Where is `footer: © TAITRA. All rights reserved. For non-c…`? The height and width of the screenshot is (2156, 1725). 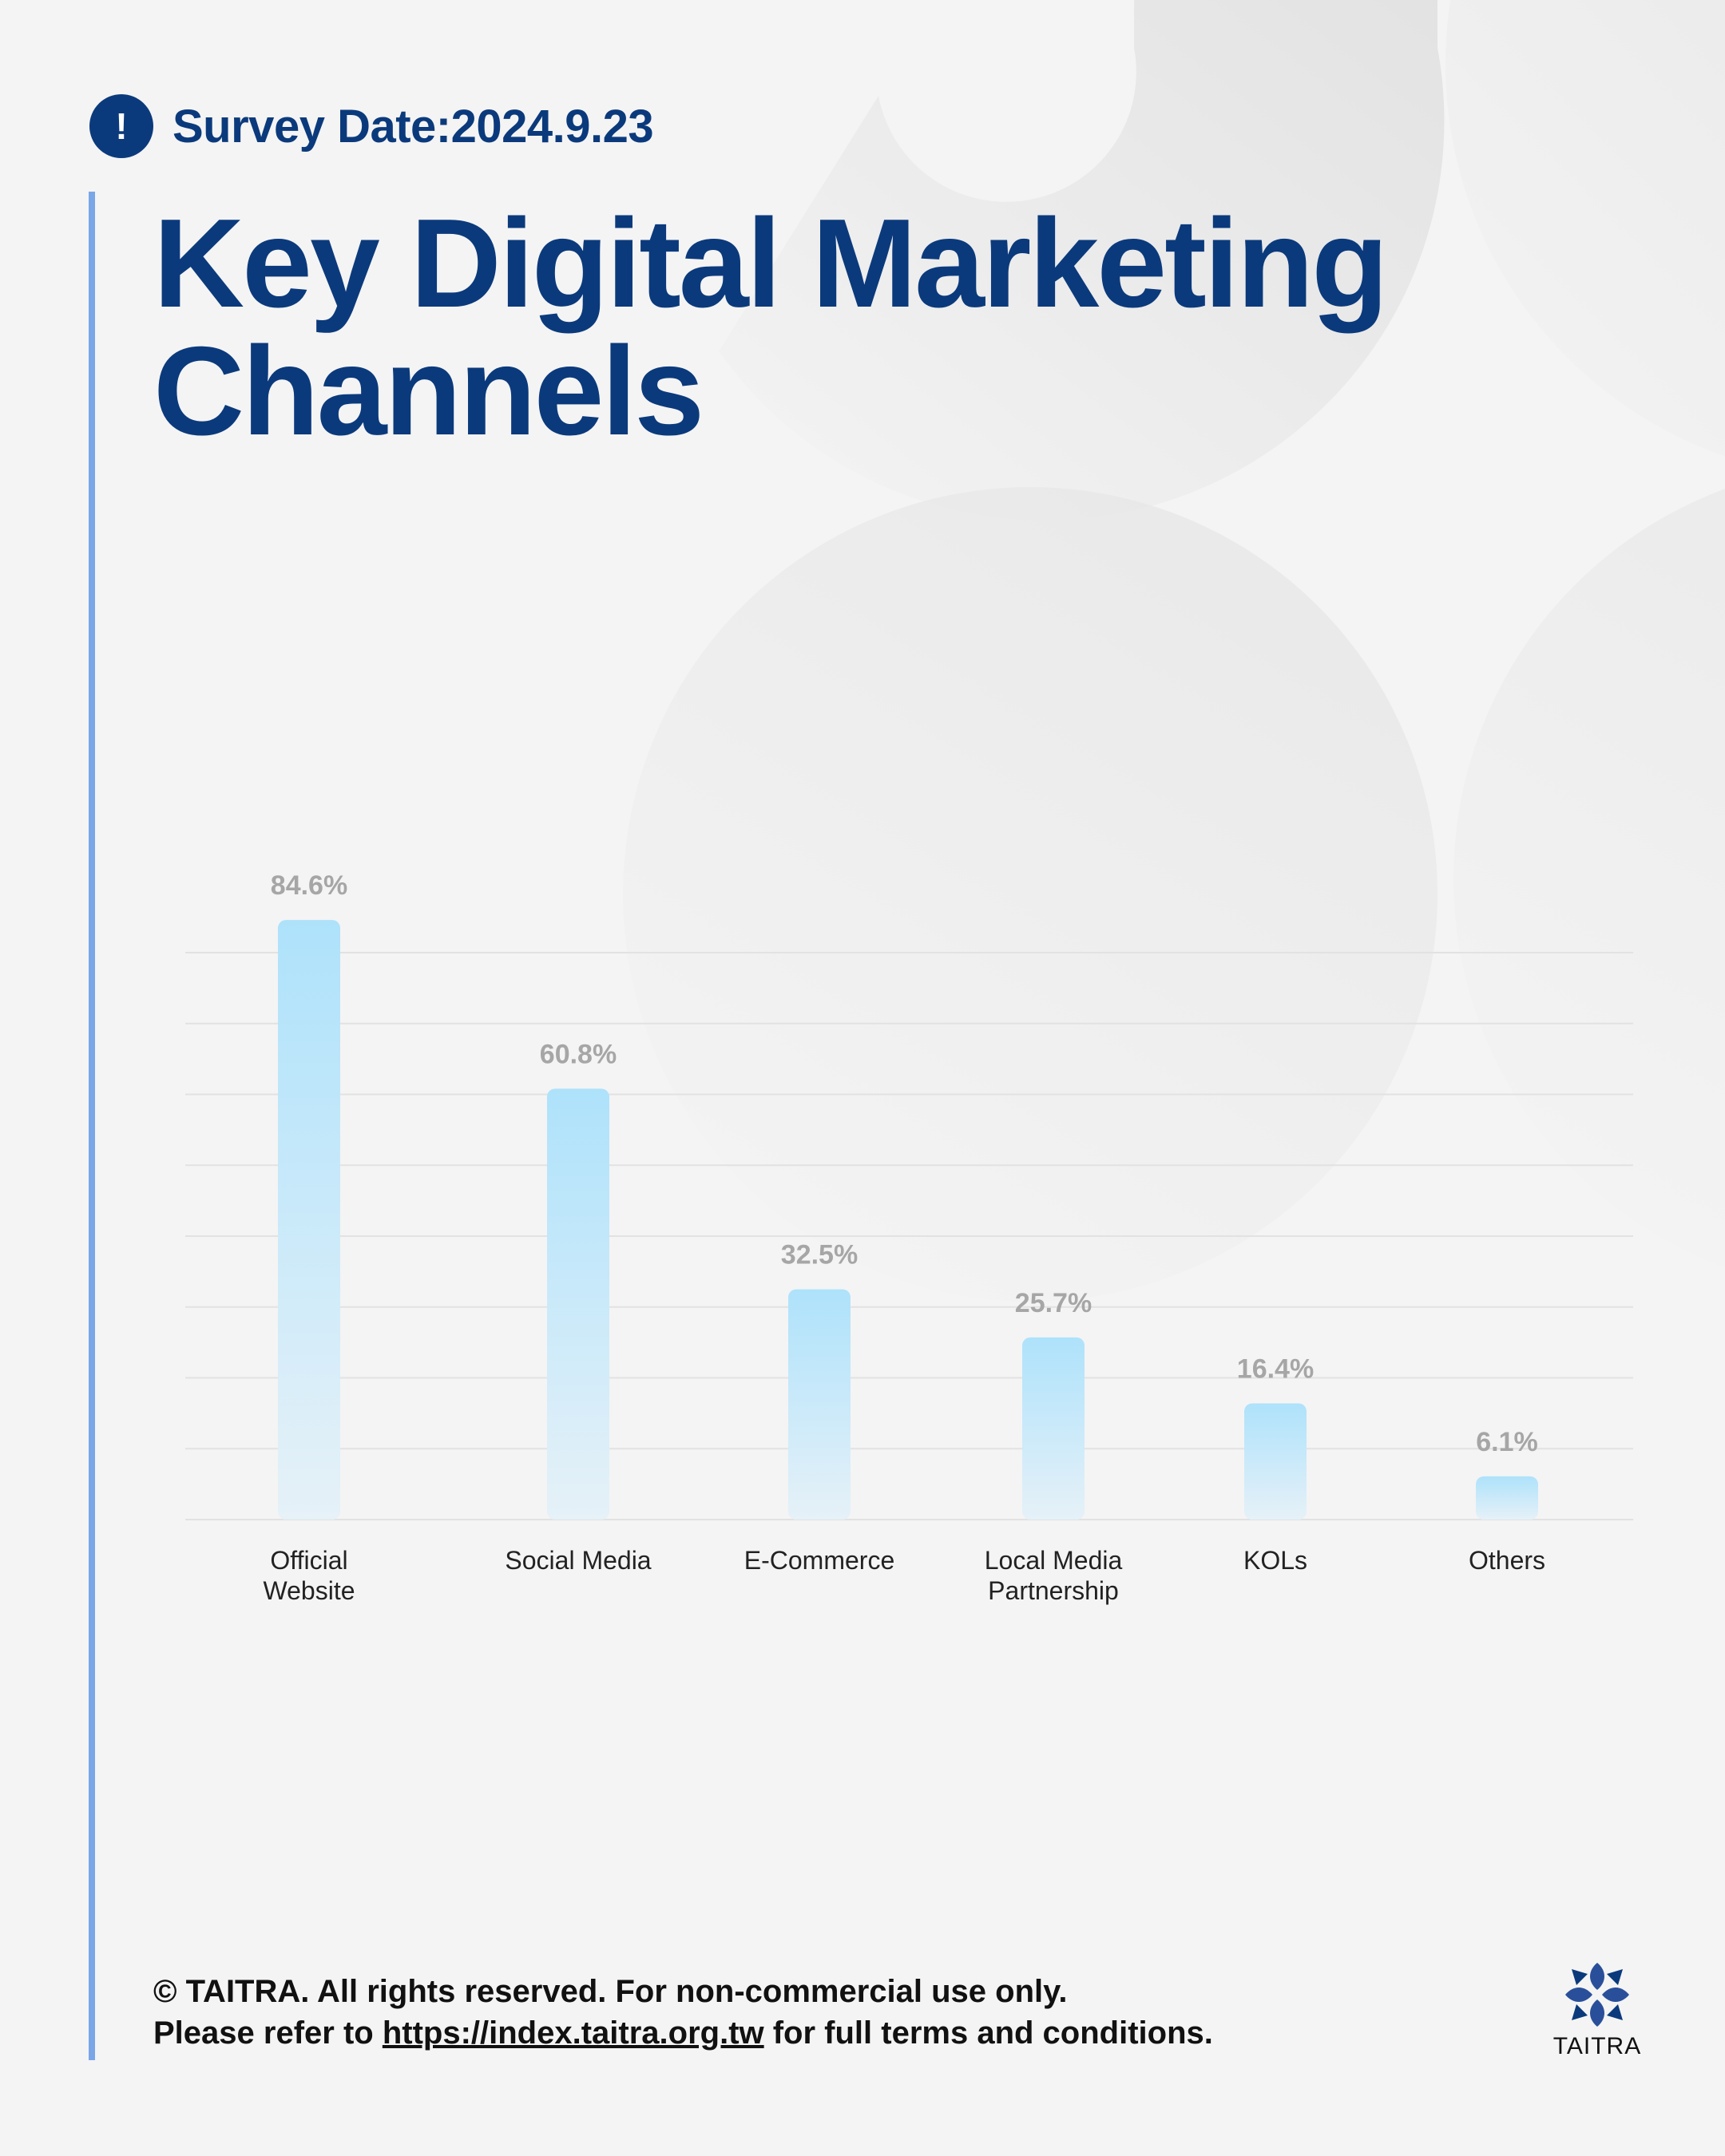 footer: © TAITRA. All rights reserved. For non-c… is located at coordinates (683, 2012).